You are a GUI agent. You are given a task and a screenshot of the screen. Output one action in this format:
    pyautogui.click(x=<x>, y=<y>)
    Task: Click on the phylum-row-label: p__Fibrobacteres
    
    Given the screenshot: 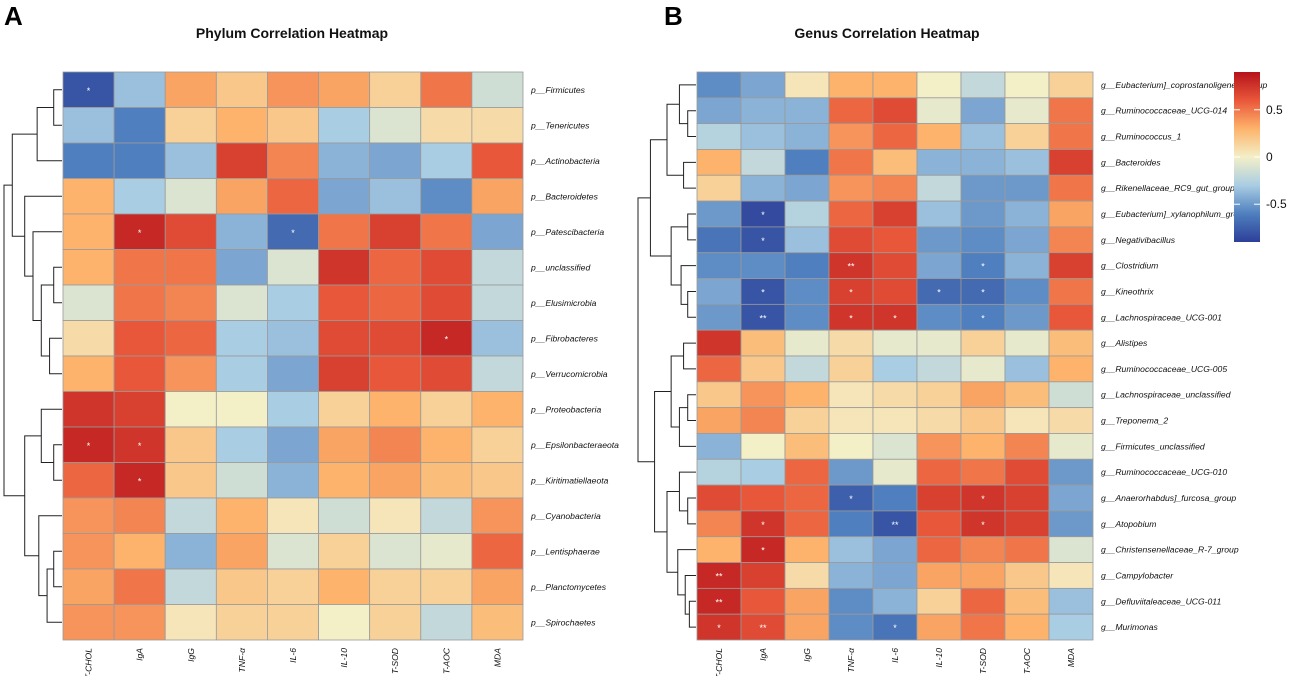 What is the action you would take?
    pyautogui.click(x=564, y=338)
    